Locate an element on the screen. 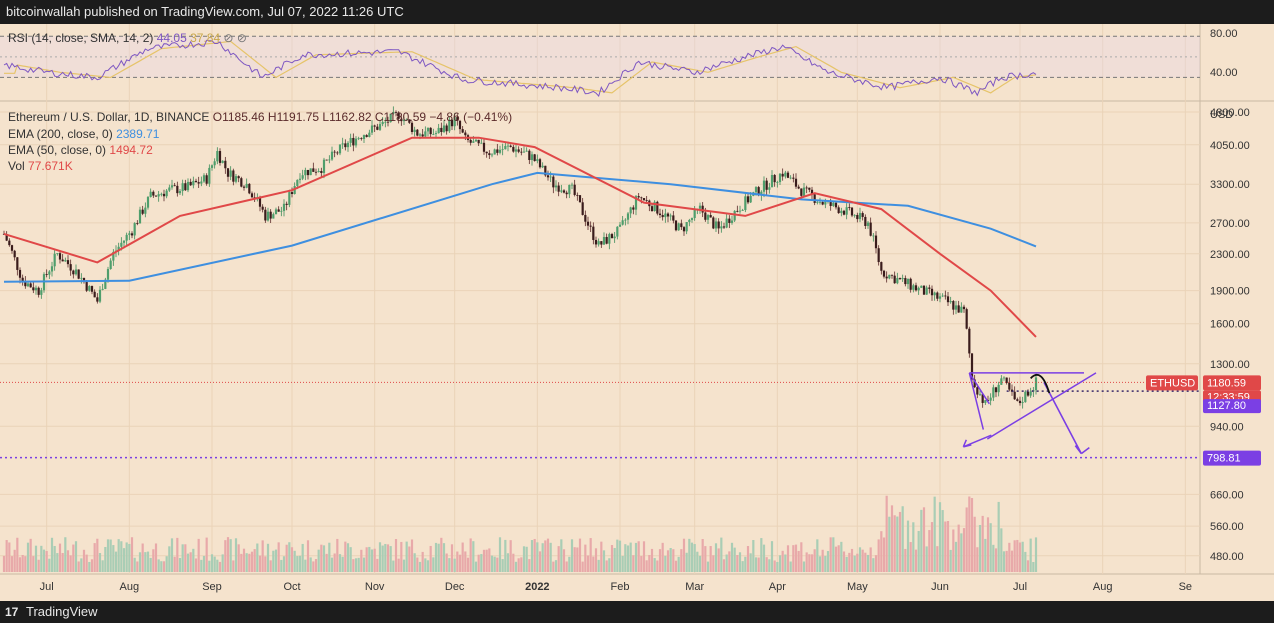 This screenshot has height=623, width=1274. price-tick-label: 2300.00 is located at coordinates (1230, 255).